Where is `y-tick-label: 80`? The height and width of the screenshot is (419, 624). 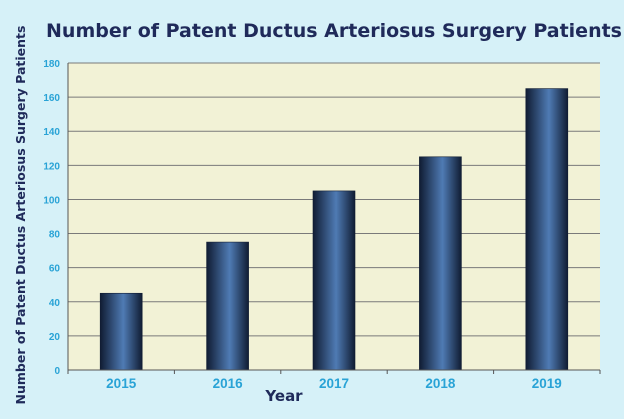
y-tick-label: 80 is located at coordinates (55, 235).